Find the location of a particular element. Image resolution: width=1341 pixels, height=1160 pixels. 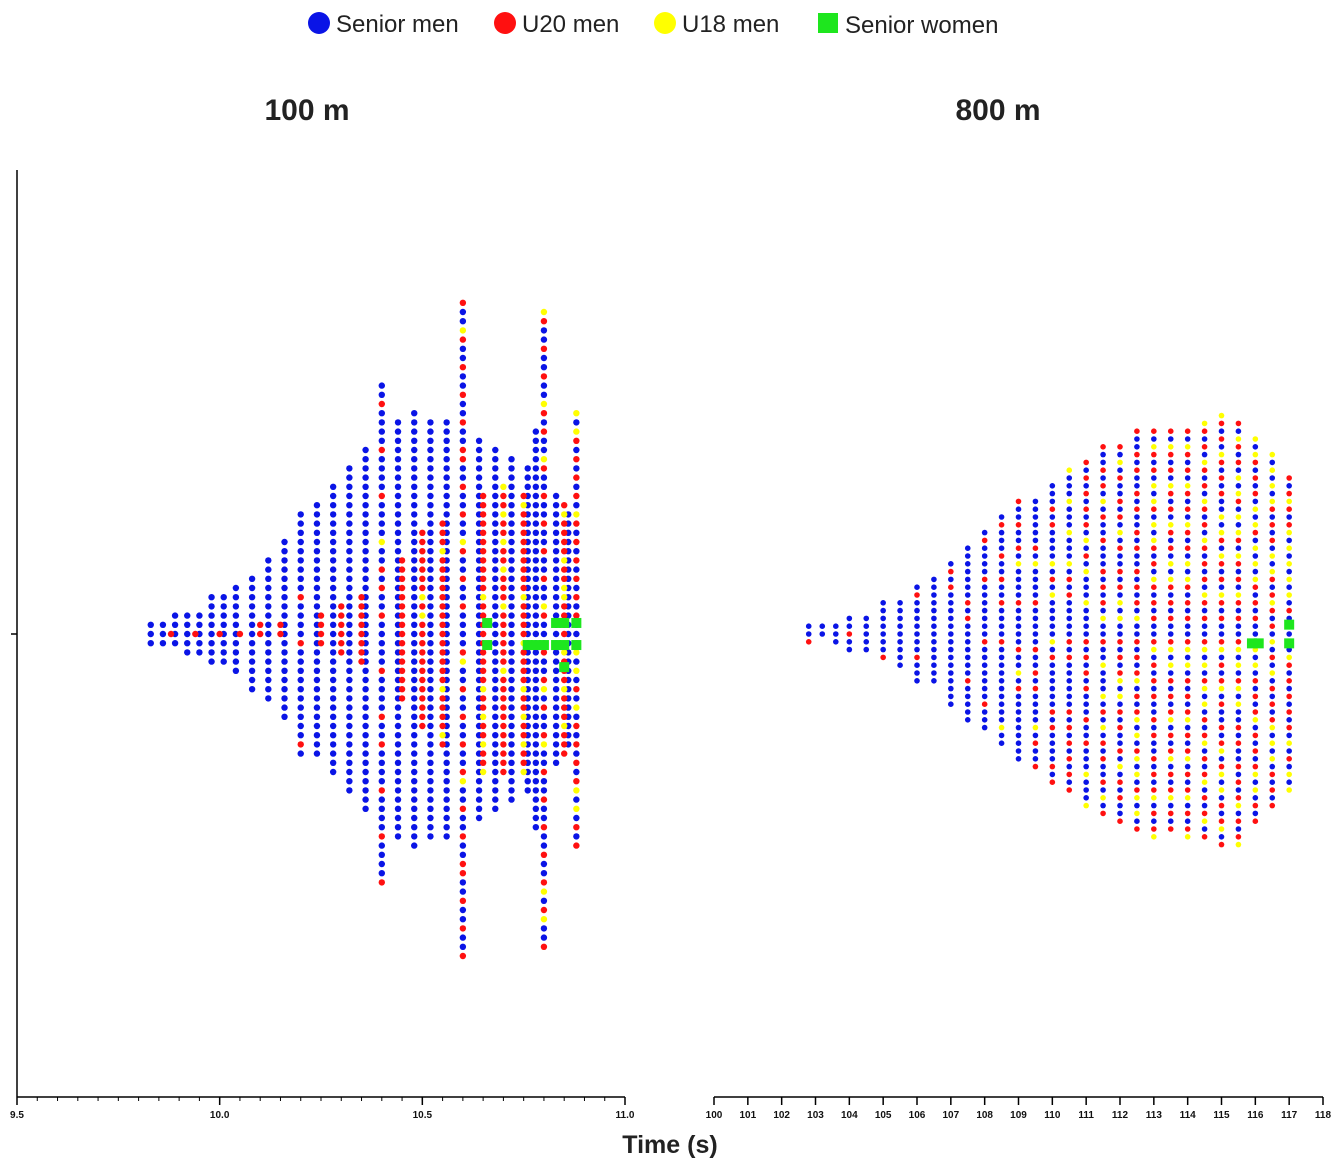

x-axis-title: Time (s) is located at coordinates (669, 1145).